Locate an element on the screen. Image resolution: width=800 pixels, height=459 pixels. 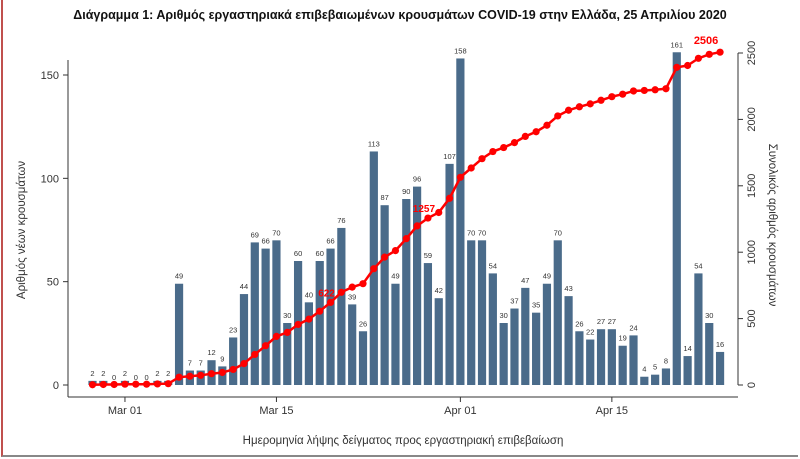
bar-value-label: 24 is located at coordinates (633, 327).